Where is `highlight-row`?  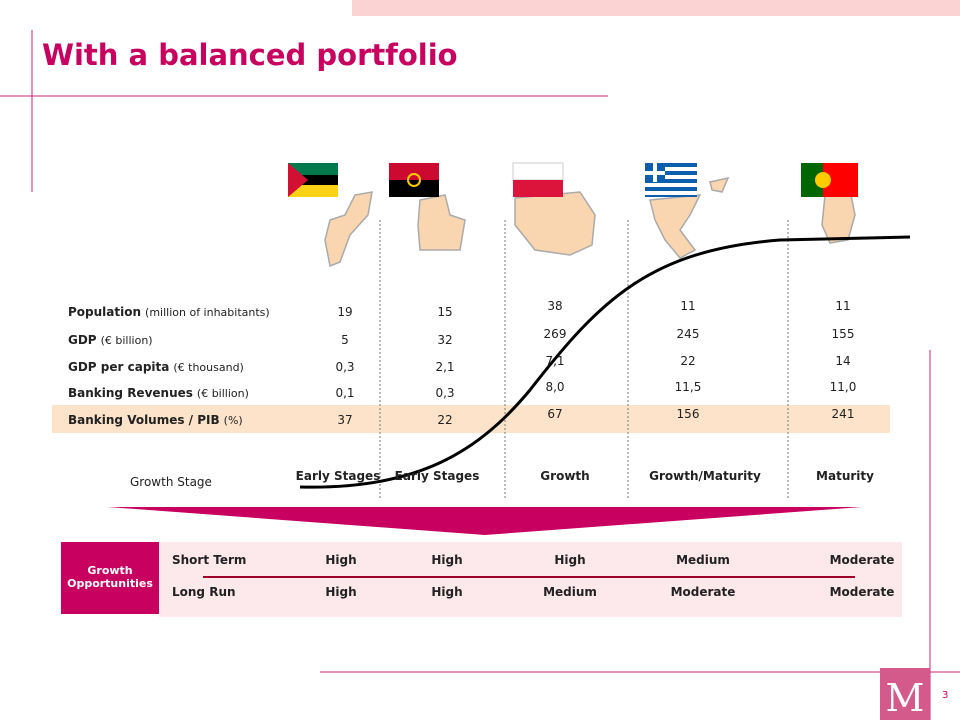 highlight-row is located at coordinates (471, 419).